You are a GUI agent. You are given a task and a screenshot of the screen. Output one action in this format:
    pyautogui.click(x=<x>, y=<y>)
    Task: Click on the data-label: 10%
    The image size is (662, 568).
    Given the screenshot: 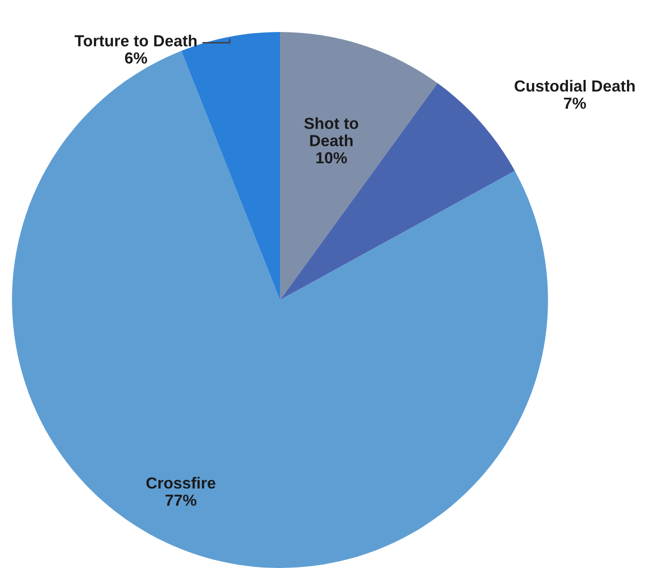 What is the action you would take?
    pyautogui.click(x=331, y=158)
    